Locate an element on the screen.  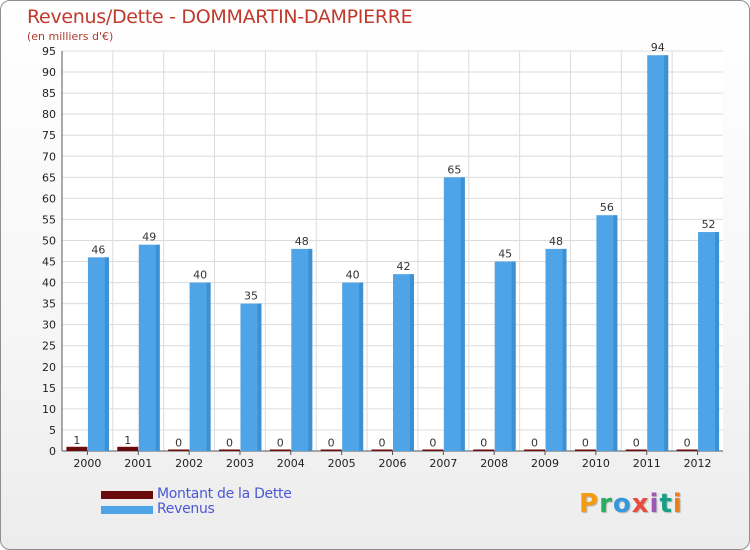
x-tick-label: 2003 is located at coordinates (240, 463).